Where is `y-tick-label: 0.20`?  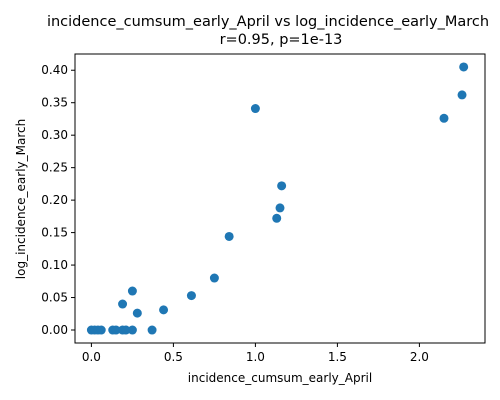 y-tick-label: 0.20 is located at coordinates (54, 200).